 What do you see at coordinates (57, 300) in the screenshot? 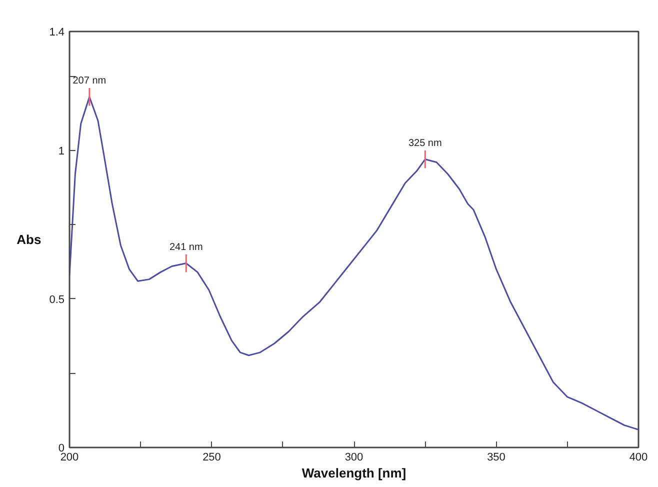
I see `y-tick-label: 0.5` at bounding box center [57, 300].